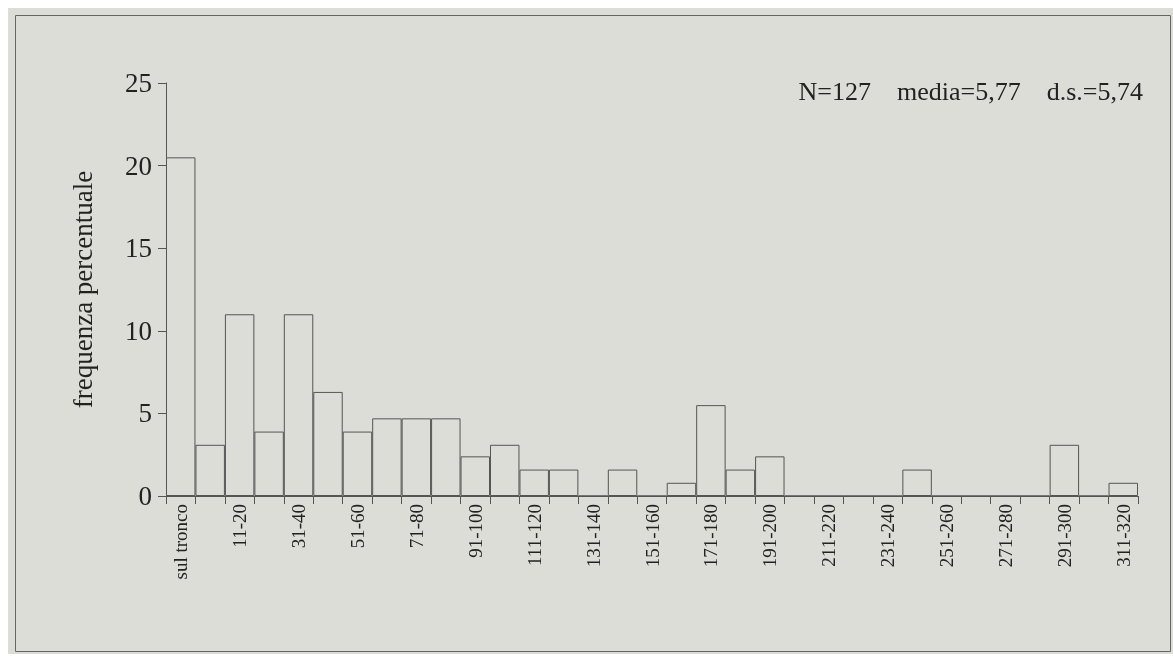  Describe the element at coordinates (299, 526) in the screenshot. I see `x-tick-label: 31-40` at that location.